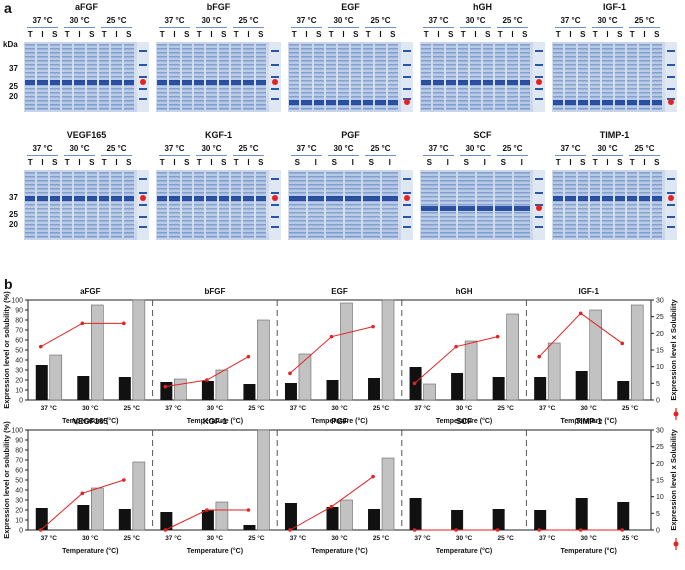  I want to click on gel-blot, so click(350, 205).